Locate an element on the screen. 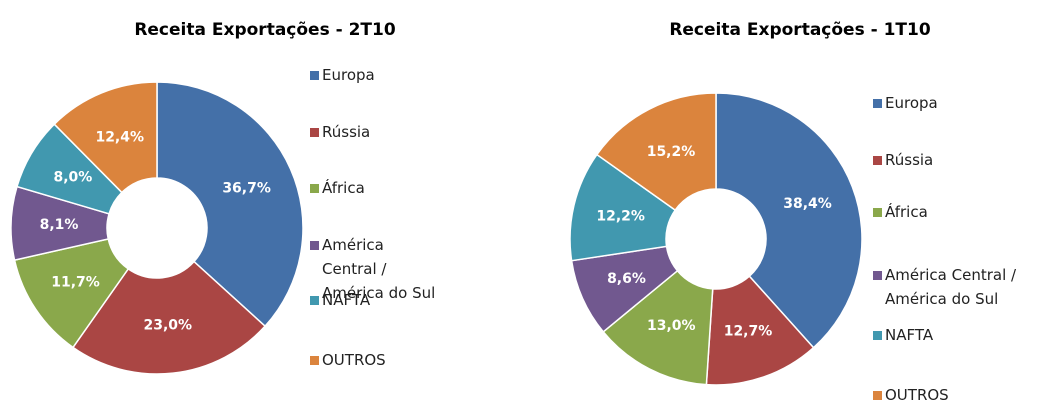 The width and height of the screenshot is (1046, 418). data-label: 15,2% is located at coordinates (671, 152).